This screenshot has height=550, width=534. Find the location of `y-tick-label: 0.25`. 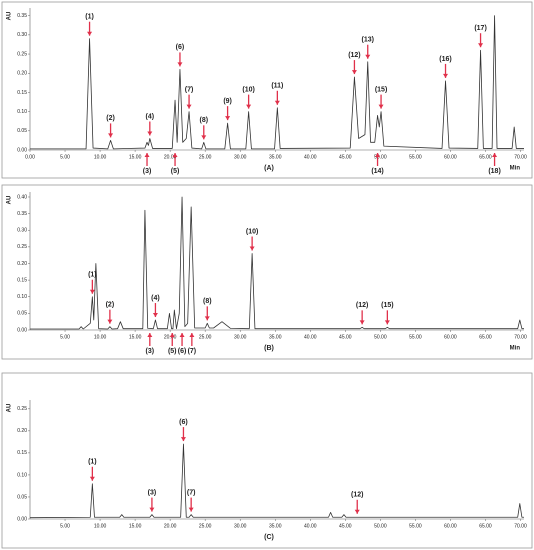

y-tick-label: 0.25 is located at coordinates (22, 247).